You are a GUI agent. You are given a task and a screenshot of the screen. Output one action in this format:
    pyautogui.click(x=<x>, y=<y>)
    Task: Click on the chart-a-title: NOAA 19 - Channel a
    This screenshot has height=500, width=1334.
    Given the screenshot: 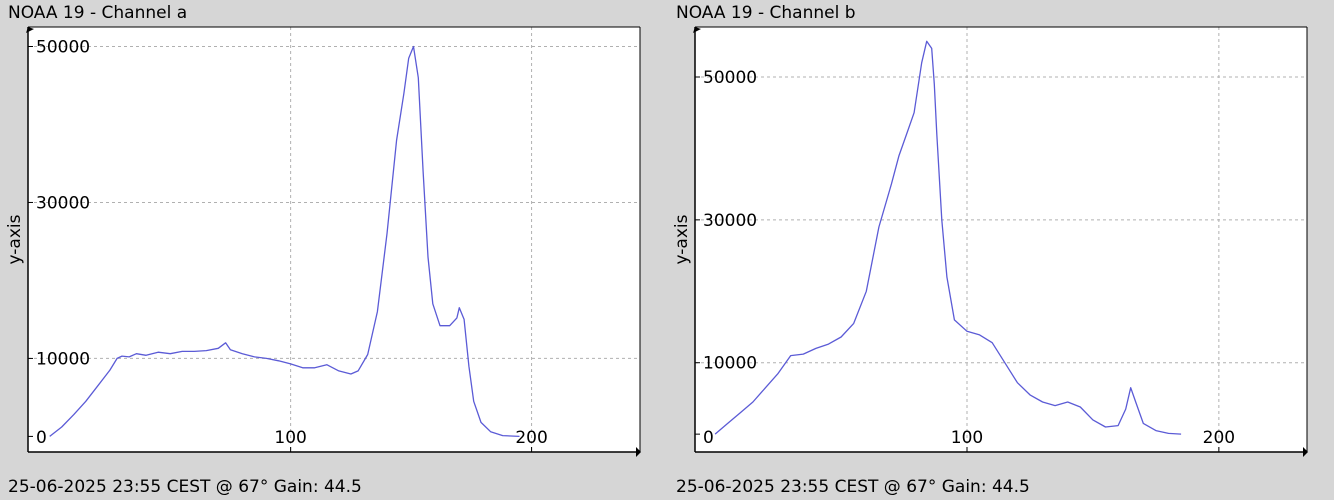 What is the action you would take?
    pyautogui.click(x=98, y=13)
    